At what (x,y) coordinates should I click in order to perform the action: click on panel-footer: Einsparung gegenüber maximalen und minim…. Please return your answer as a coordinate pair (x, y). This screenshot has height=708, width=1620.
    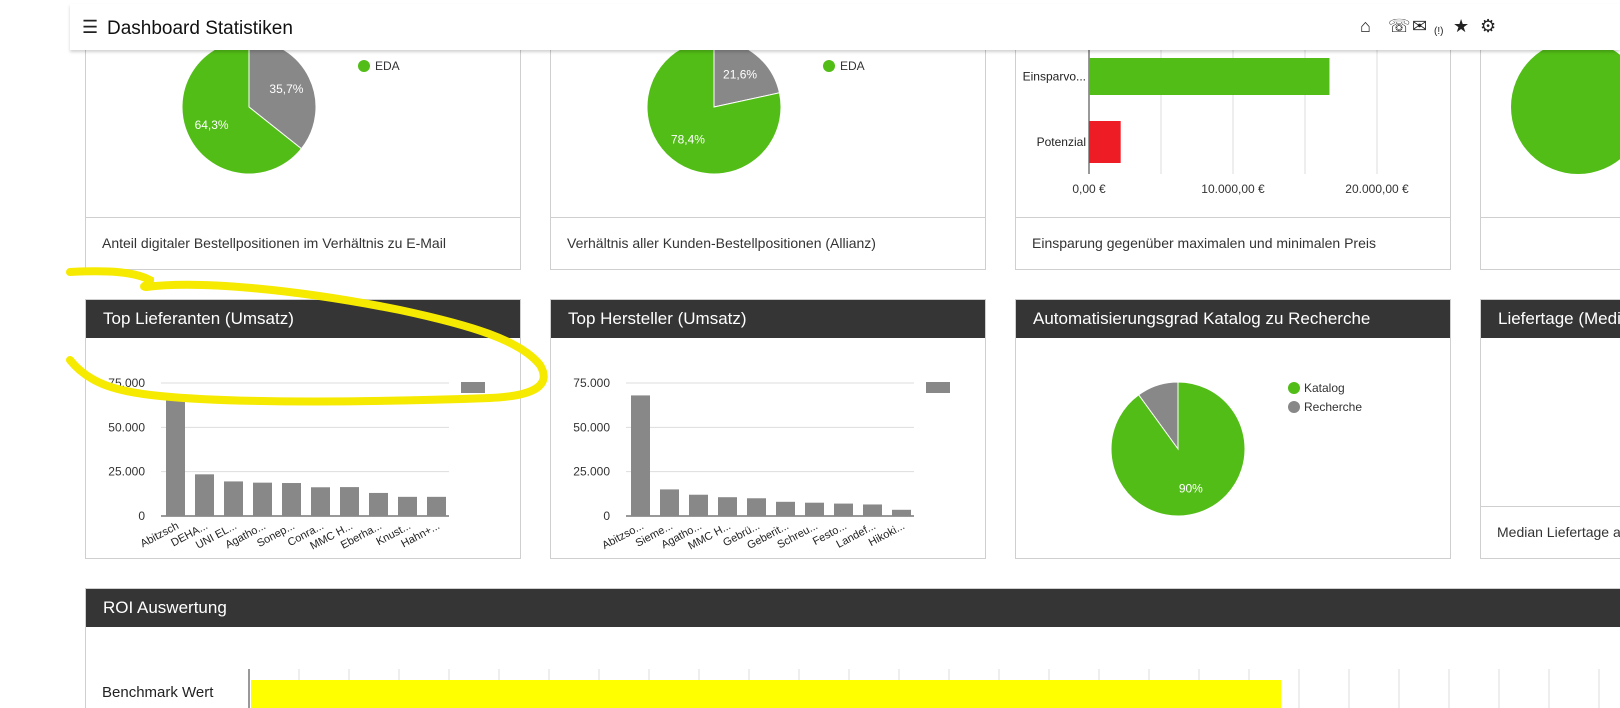
    Looking at the image, I should click on (1233, 243).